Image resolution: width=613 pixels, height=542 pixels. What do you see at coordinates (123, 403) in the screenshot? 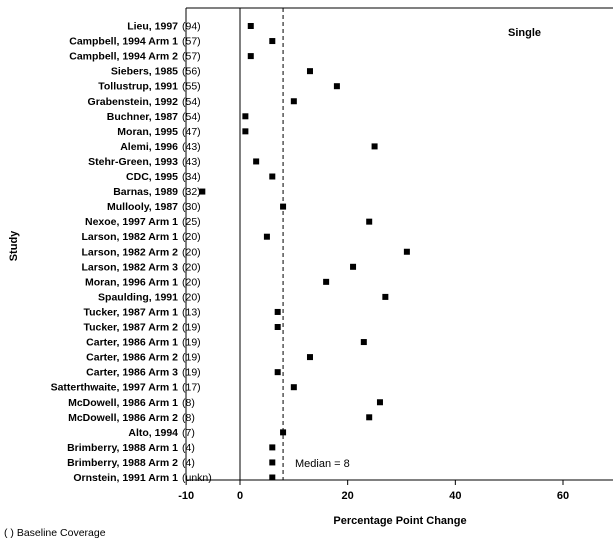
I see `study-label: McDowell, 1986 Arm 1` at bounding box center [123, 403].